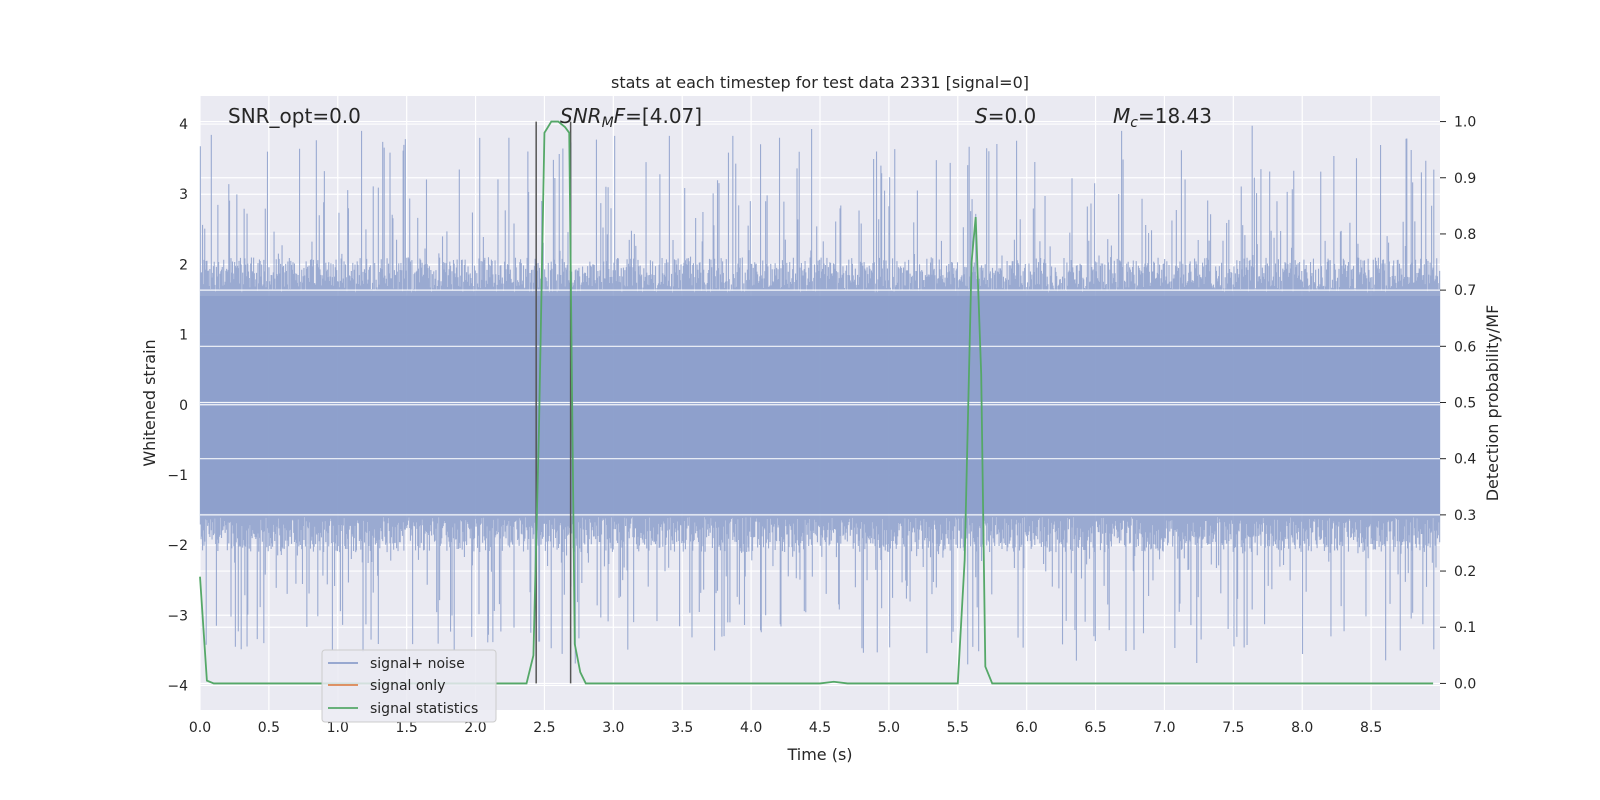 The width and height of the screenshot is (1600, 800). What do you see at coordinates (1095, 728) in the screenshot?
I see `x-tick-label-13: 6.5` at bounding box center [1095, 728].